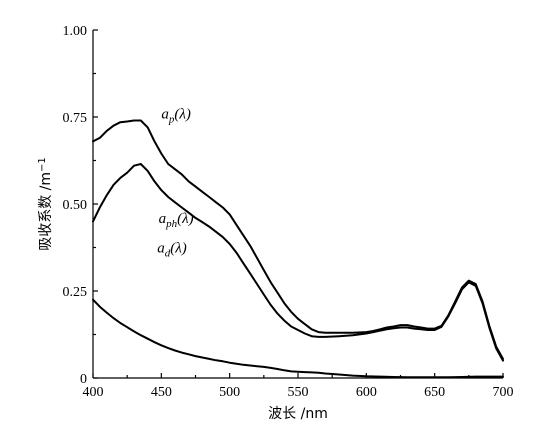 This screenshot has width=549, height=433. Describe the element at coordinates (46, 211) in the screenshot. I see `y-axis-title-main: 吸收系数 /m` at that location.